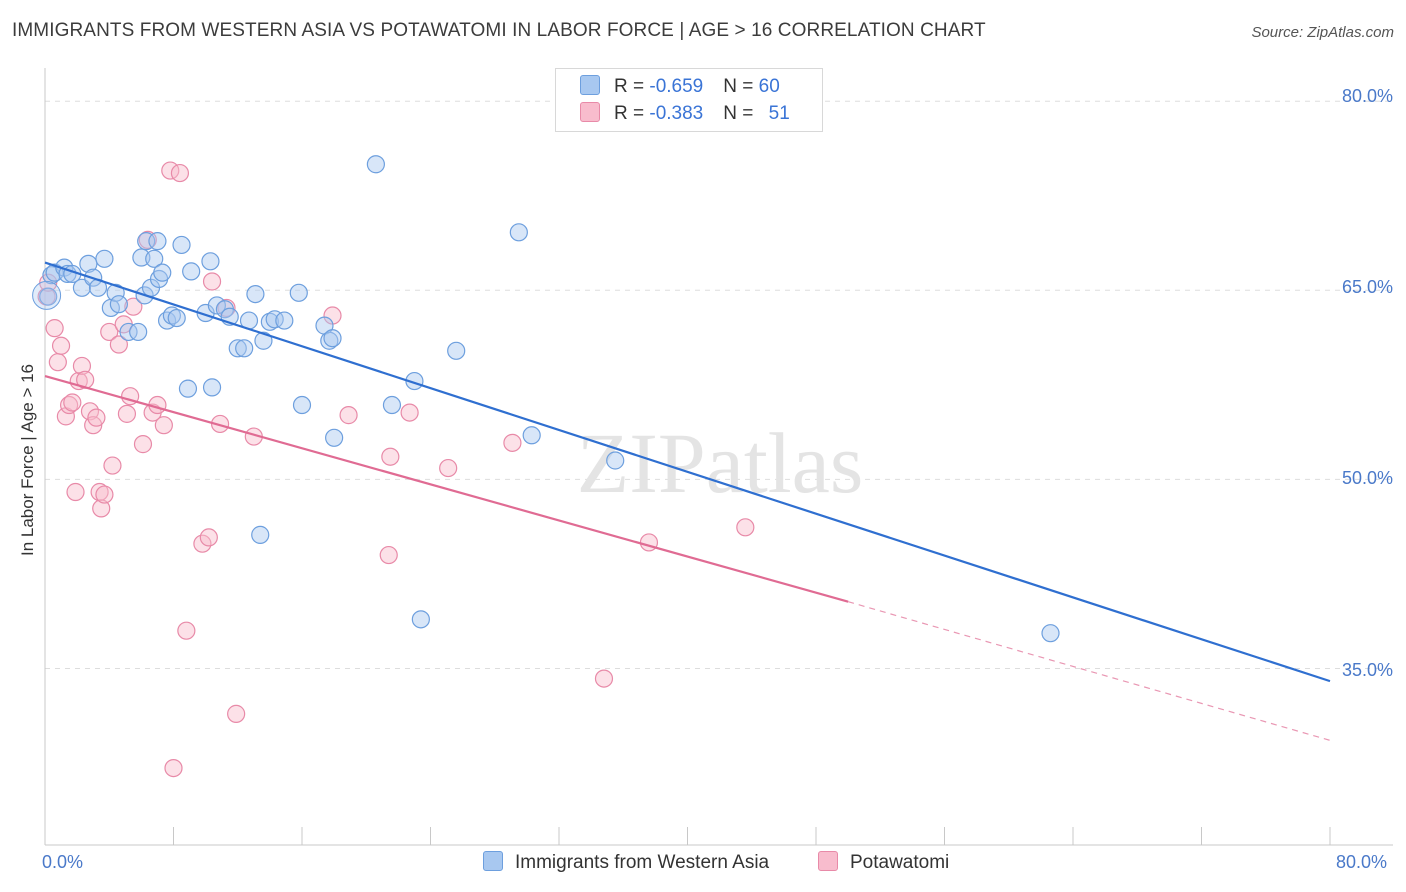  What do you see at coordinates (493, 861) in the screenshot?
I see `bottom-legend-swatch-blue` at bounding box center [493, 861].